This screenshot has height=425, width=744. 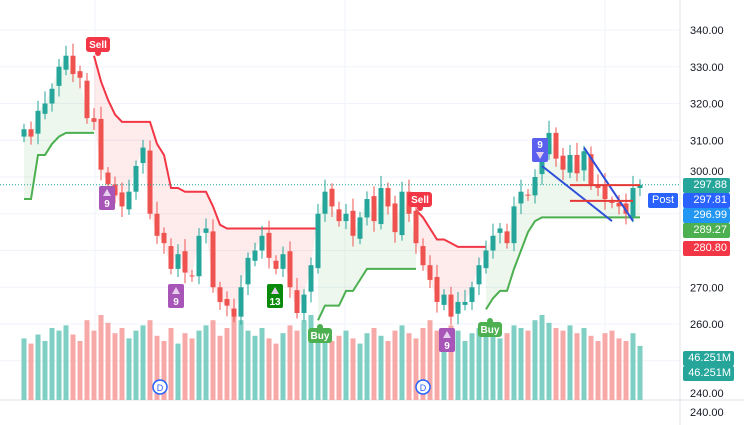 I want to click on y-tick-label: 340.00, so click(x=707, y=31).